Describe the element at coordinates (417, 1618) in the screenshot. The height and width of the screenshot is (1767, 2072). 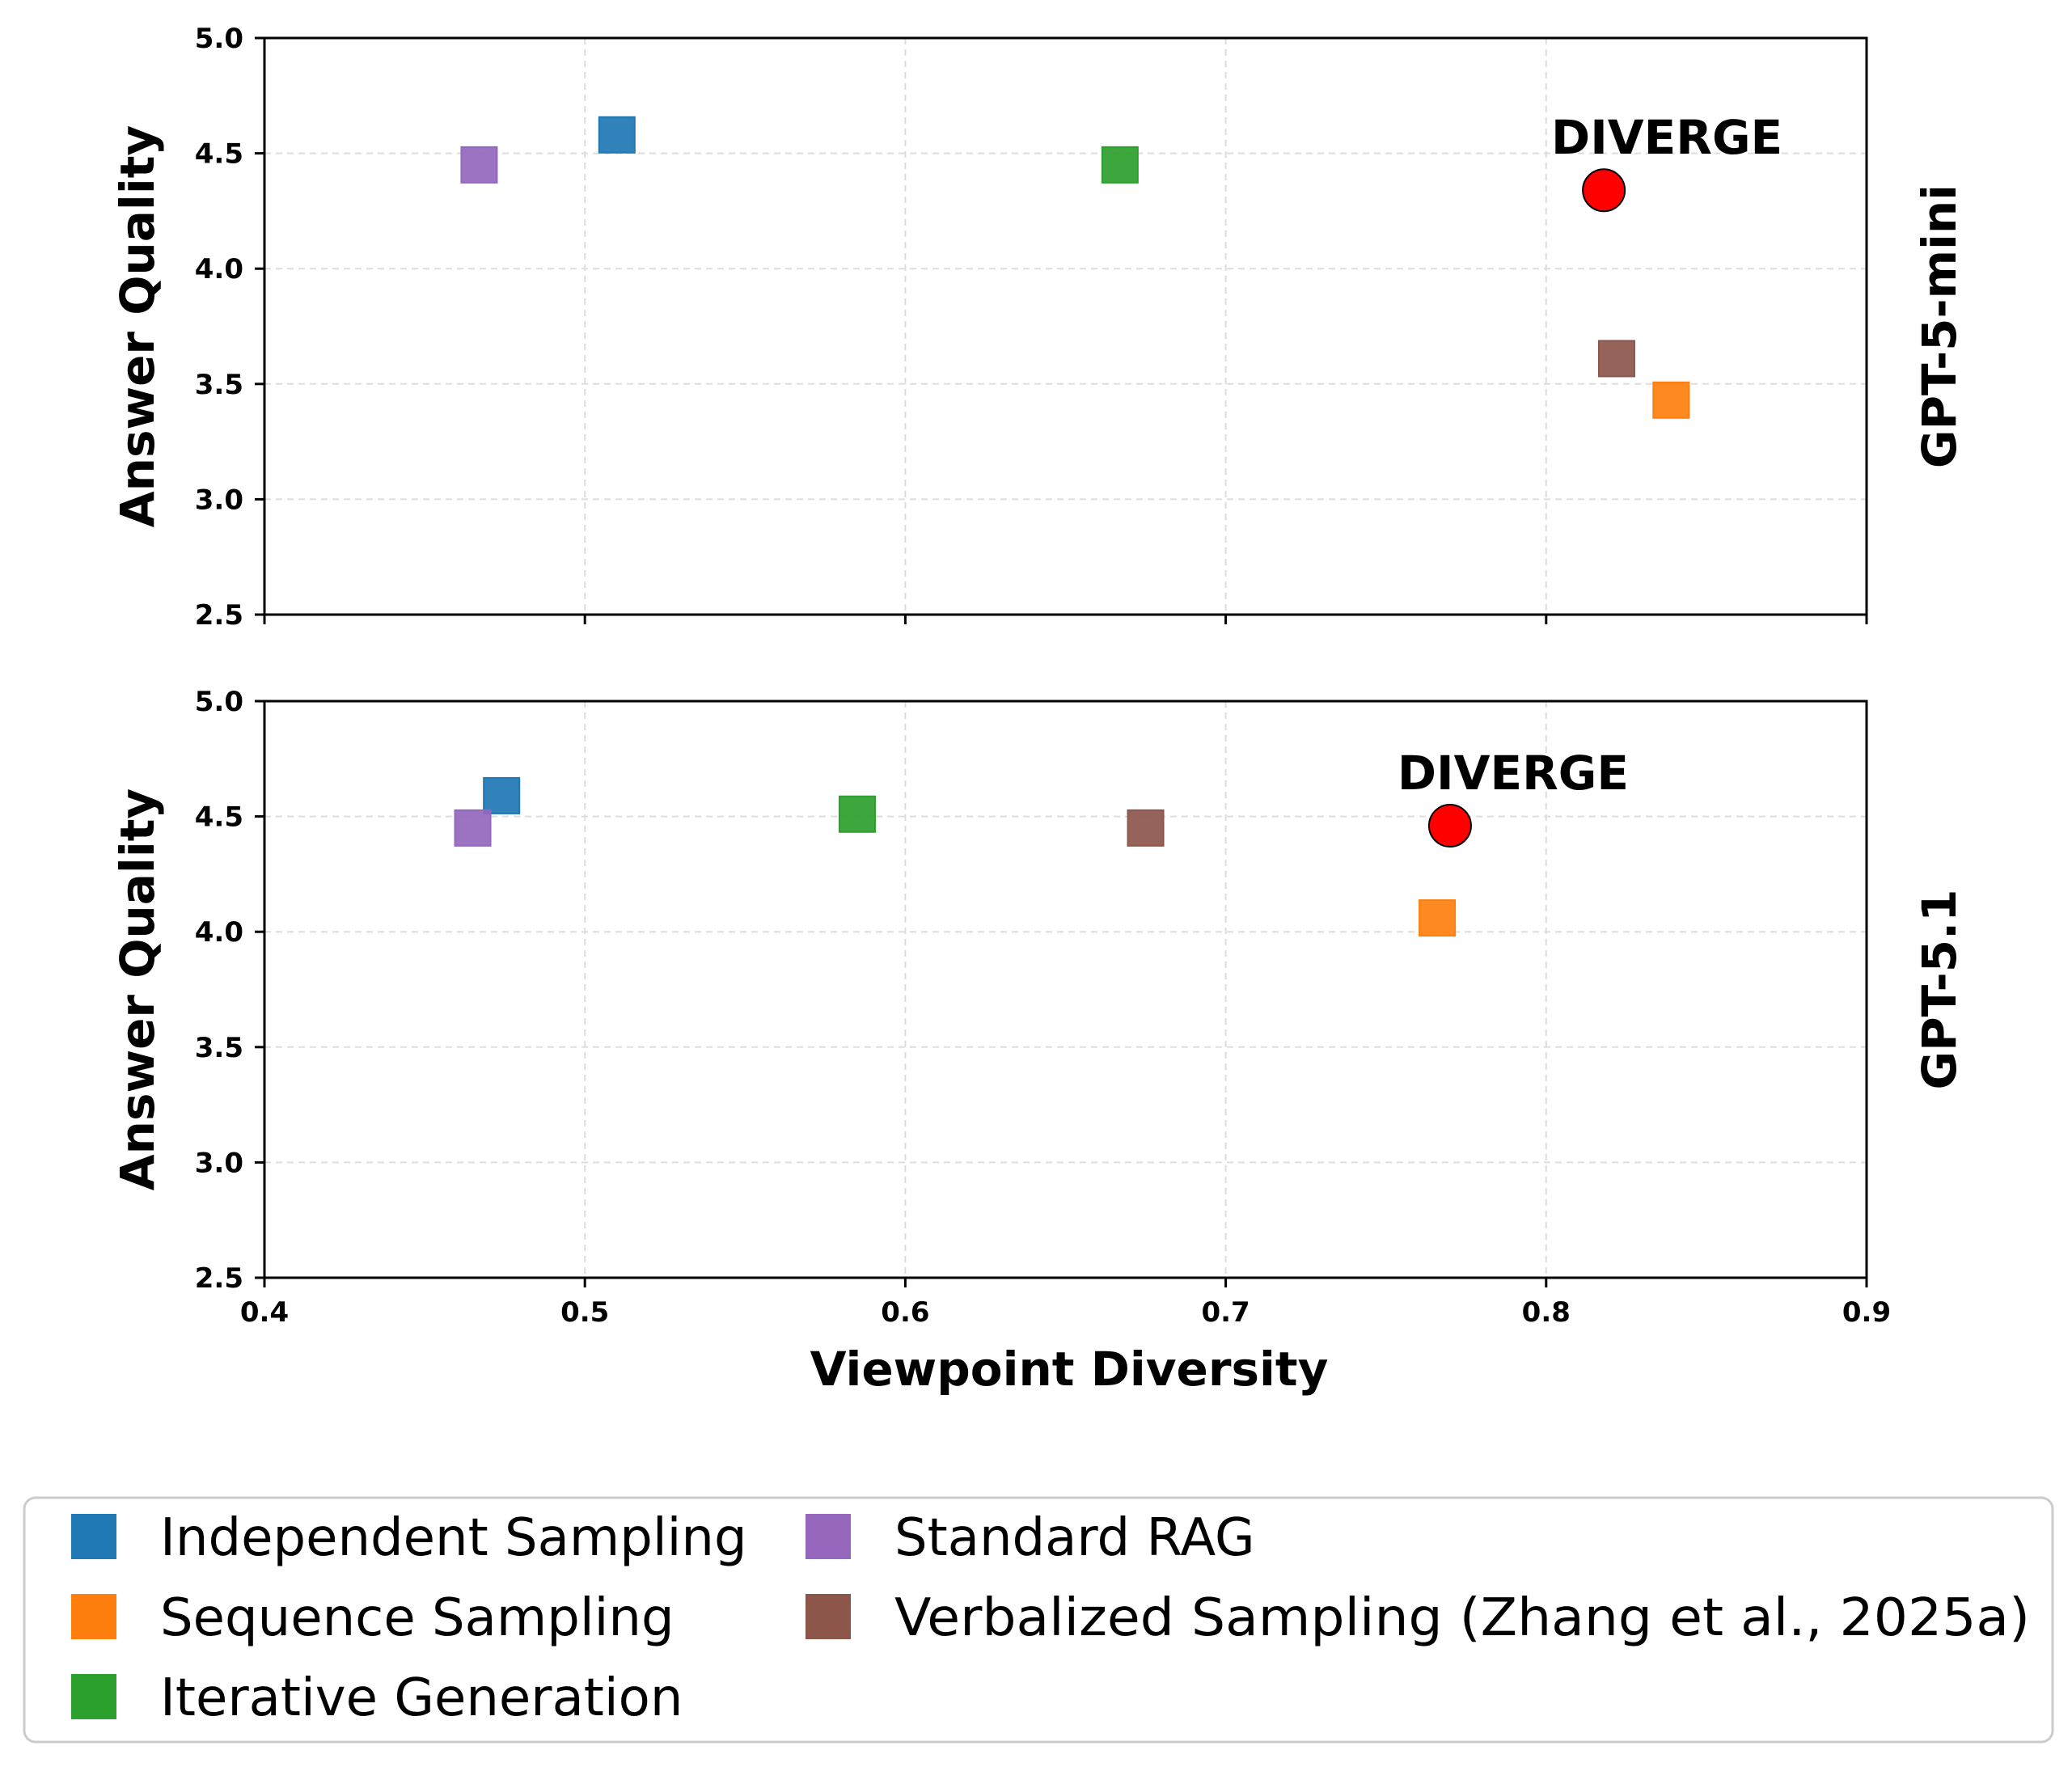
I see `legend-label-sequence-sampling: Sequence Sampling` at that location.